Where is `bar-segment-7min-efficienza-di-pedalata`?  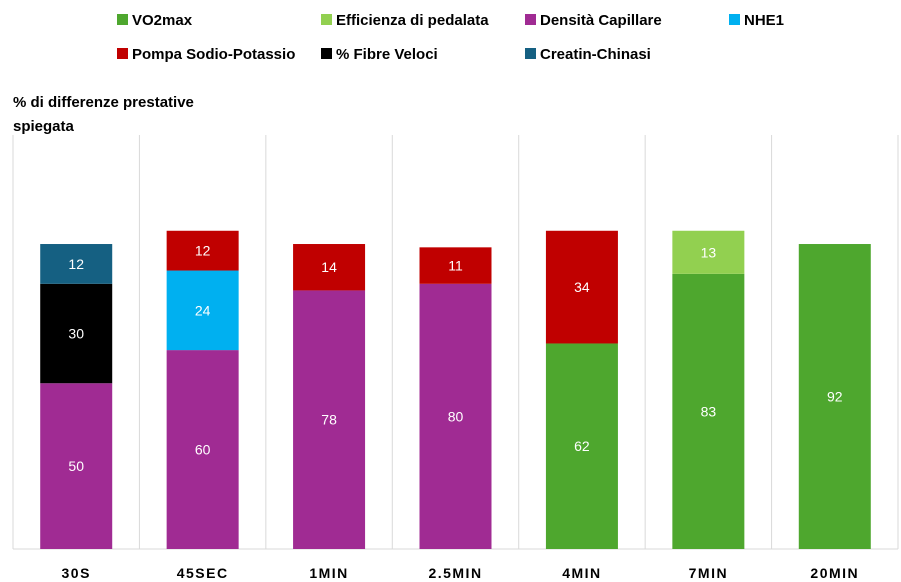 bar-segment-7min-efficienza-di-pedalata is located at coordinates (708, 252).